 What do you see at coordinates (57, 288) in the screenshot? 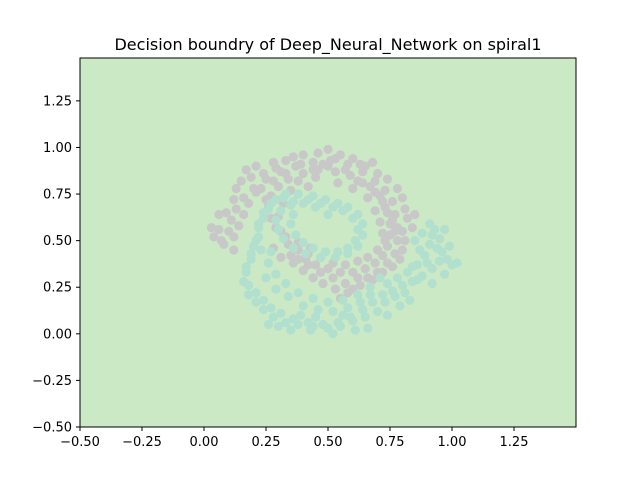
I see `y-tick-label: 0.25` at bounding box center [57, 288].